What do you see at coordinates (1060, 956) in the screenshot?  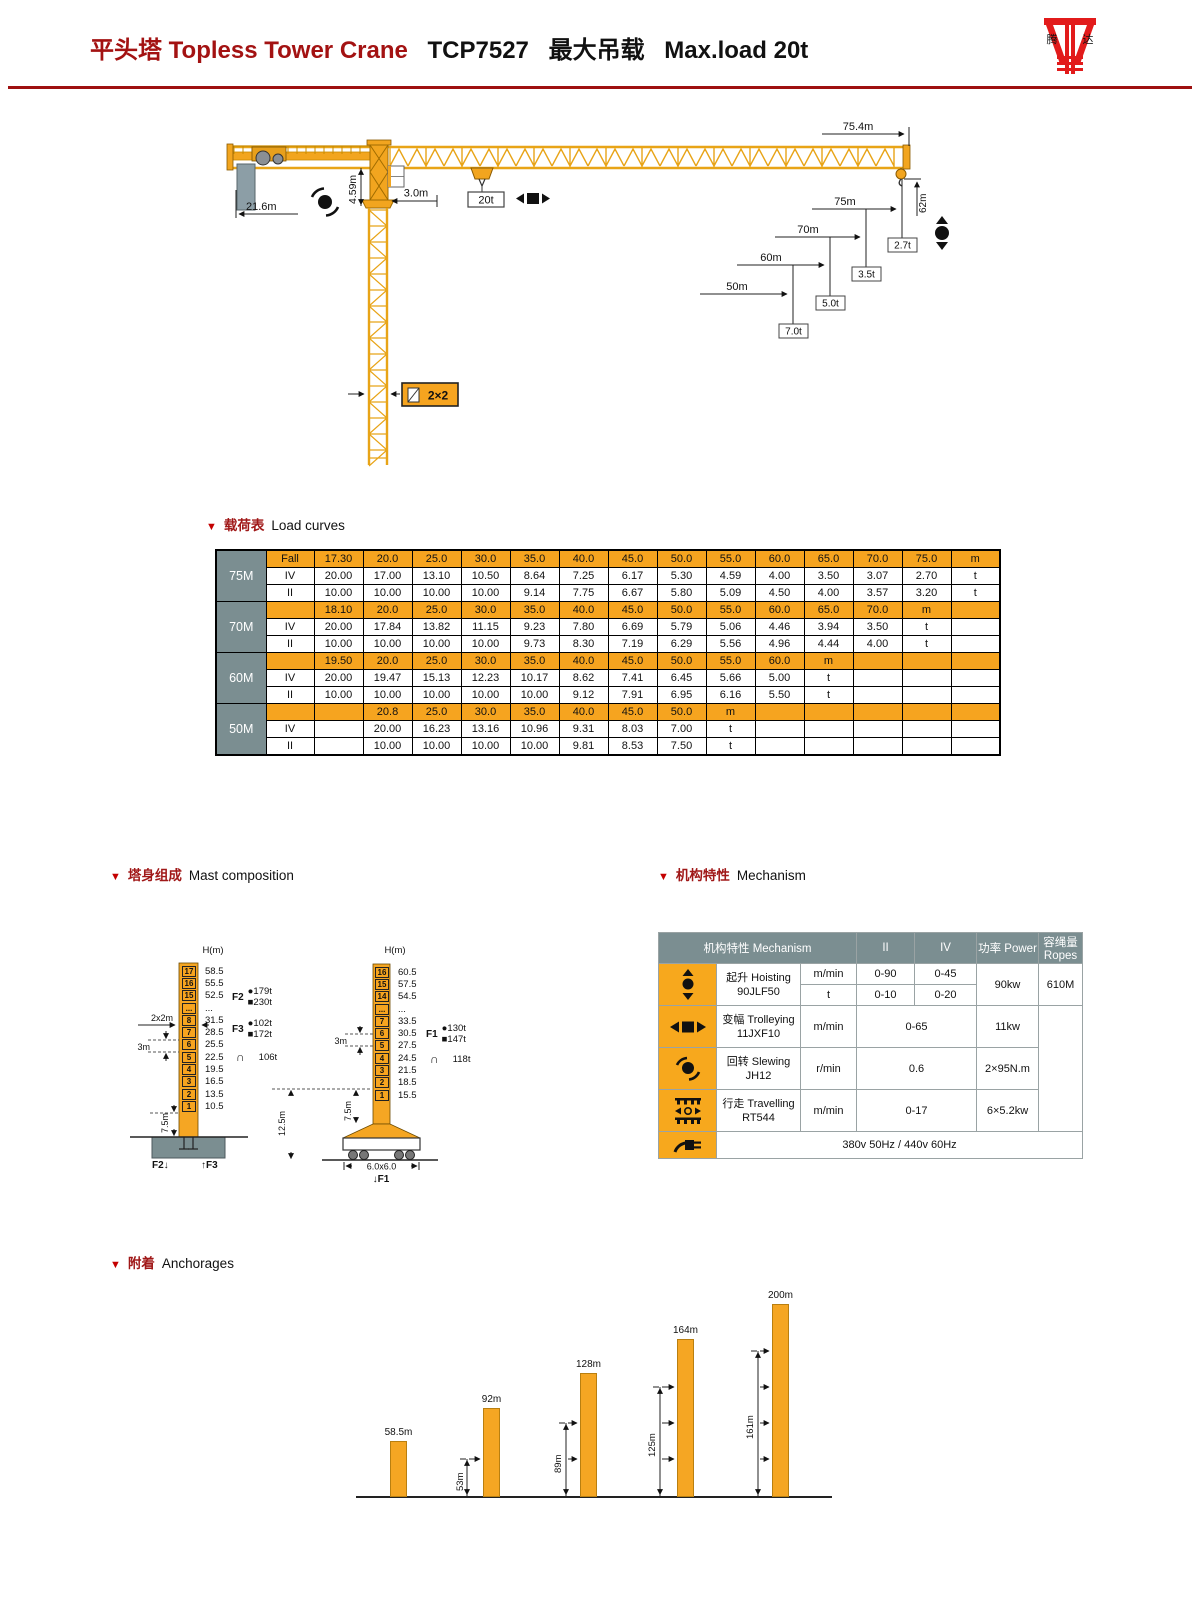 I see `ropes-en: Ropes` at bounding box center [1060, 956].